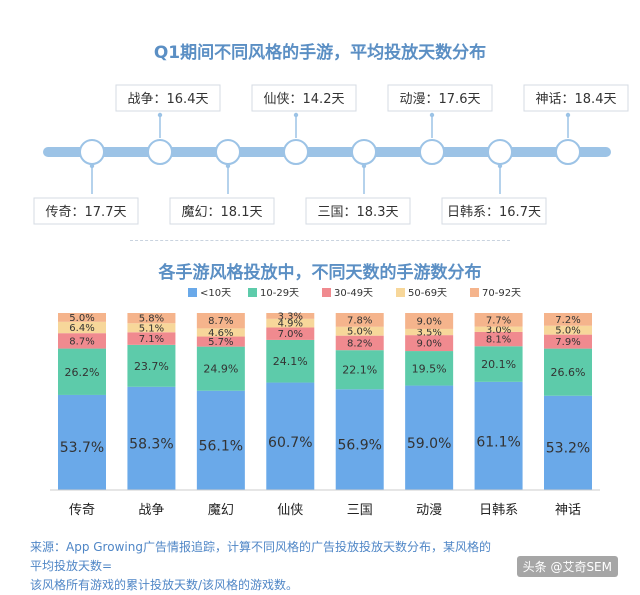 Image resolution: width=640 pixels, height=595 pixels. What do you see at coordinates (279, 293) in the screenshot?
I see `legend-label: 10-29天` at bounding box center [279, 293].